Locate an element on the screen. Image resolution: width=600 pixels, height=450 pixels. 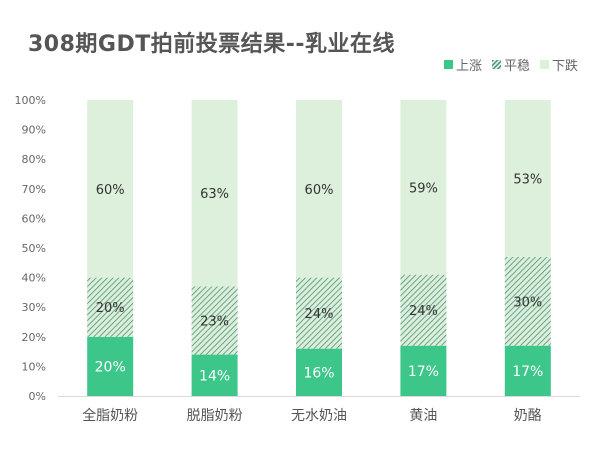
data-label-down: 59% is located at coordinates (423, 188).